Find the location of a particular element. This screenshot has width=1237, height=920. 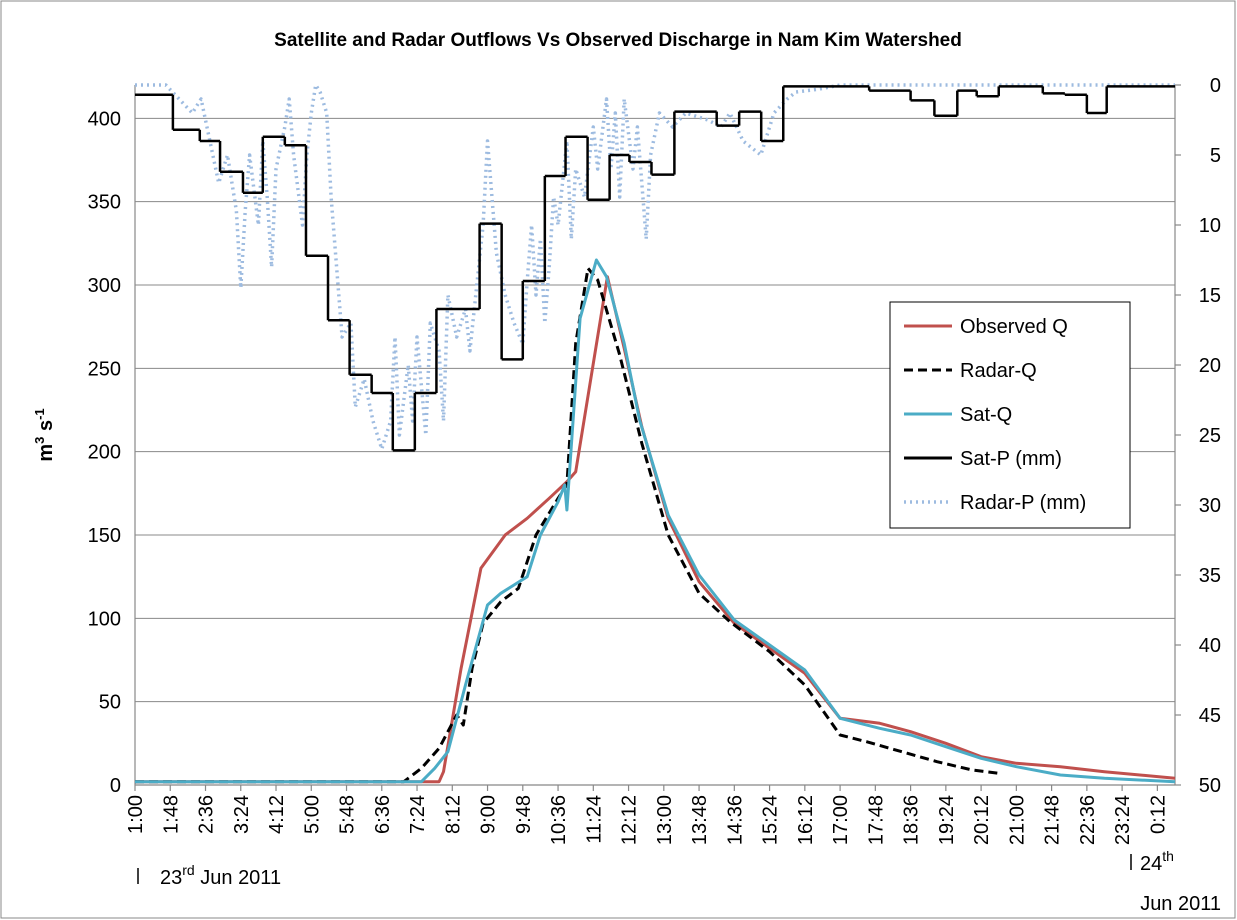

annotation-text: Jun 2011 is located at coordinates (238, 878).